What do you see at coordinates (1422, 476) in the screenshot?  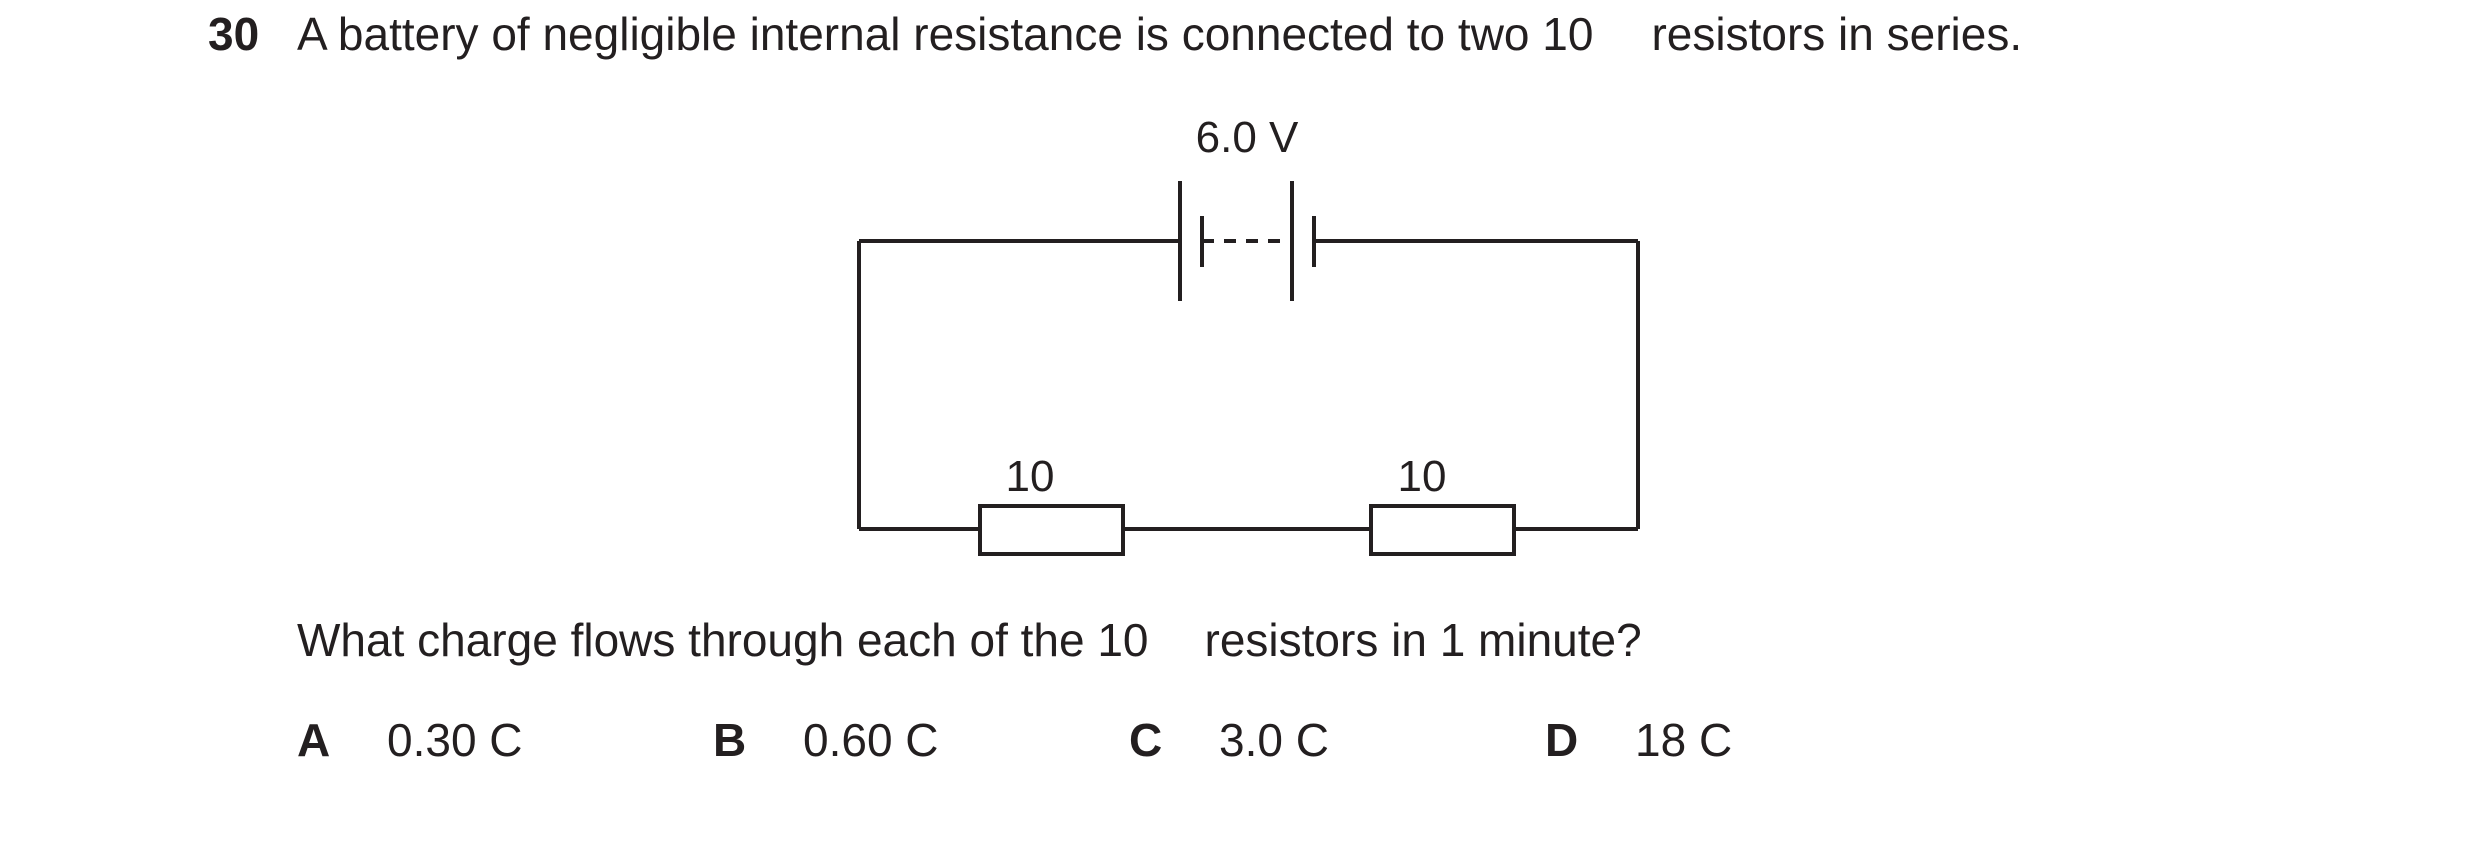 I see `resistor-right-label: 10` at bounding box center [1422, 476].